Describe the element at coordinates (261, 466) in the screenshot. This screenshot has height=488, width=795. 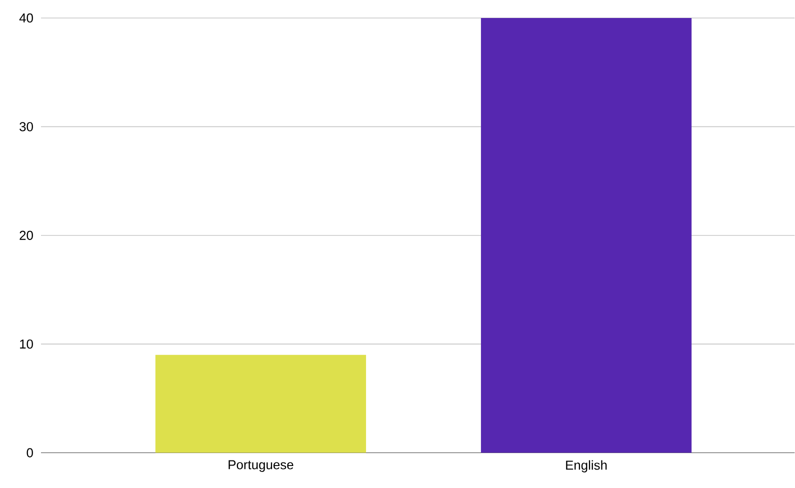
I see `x-tick-label: Portuguese` at that location.